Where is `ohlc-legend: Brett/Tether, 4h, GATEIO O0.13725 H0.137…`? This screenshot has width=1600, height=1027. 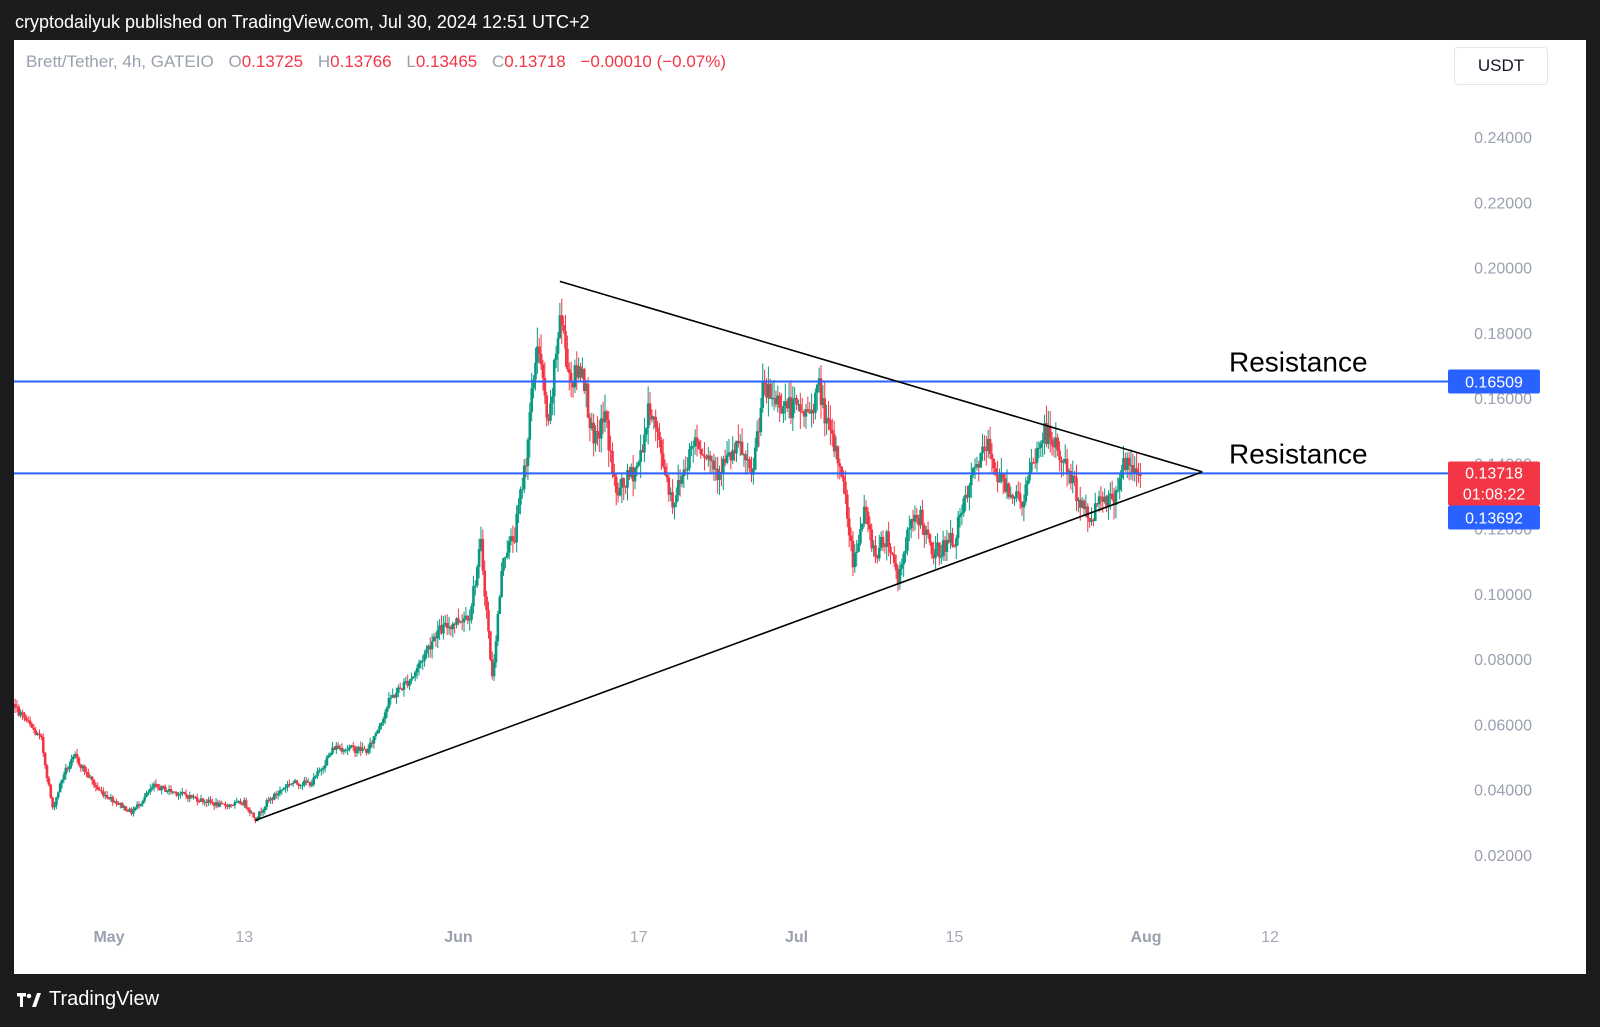
ohlc-legend: Brett/Tether, 4h, GATEIO O0.13725 H0.137… is located at coordinates (376, 62).